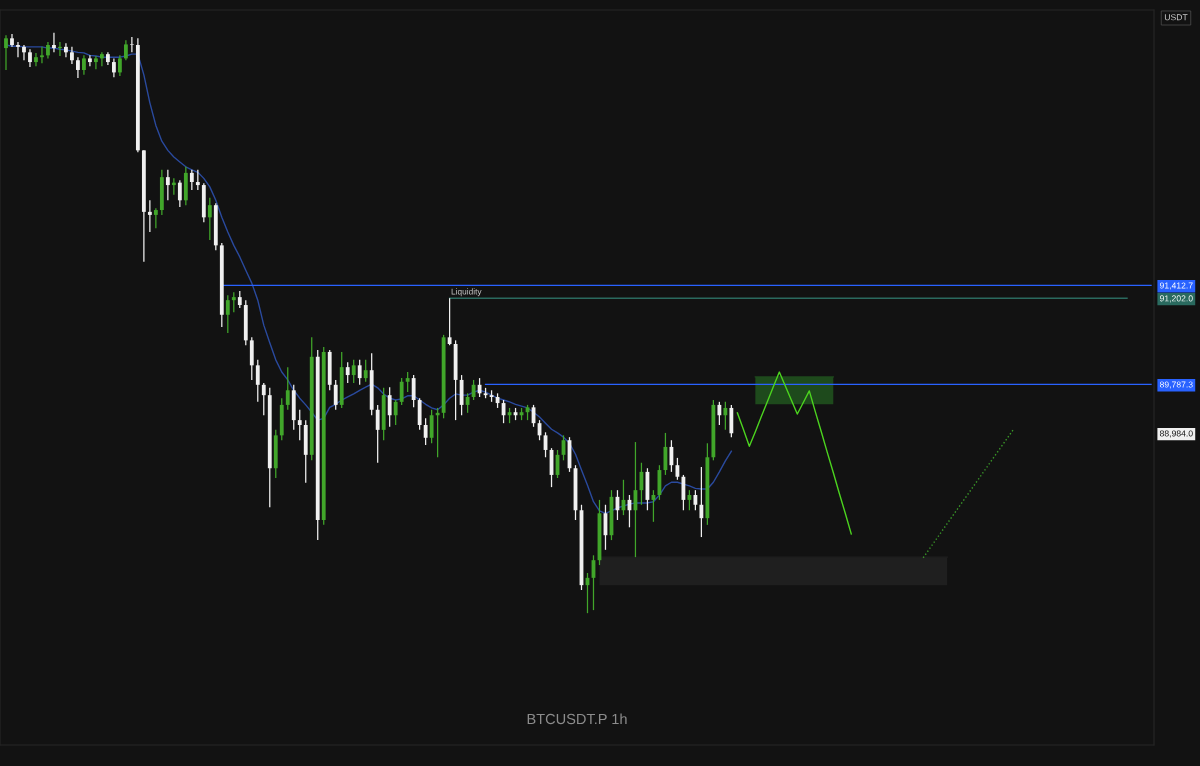  Describe the element at coordinates (1176, 385) in the screenshot. I see `y-tick-label: 89,787.3` at that location.